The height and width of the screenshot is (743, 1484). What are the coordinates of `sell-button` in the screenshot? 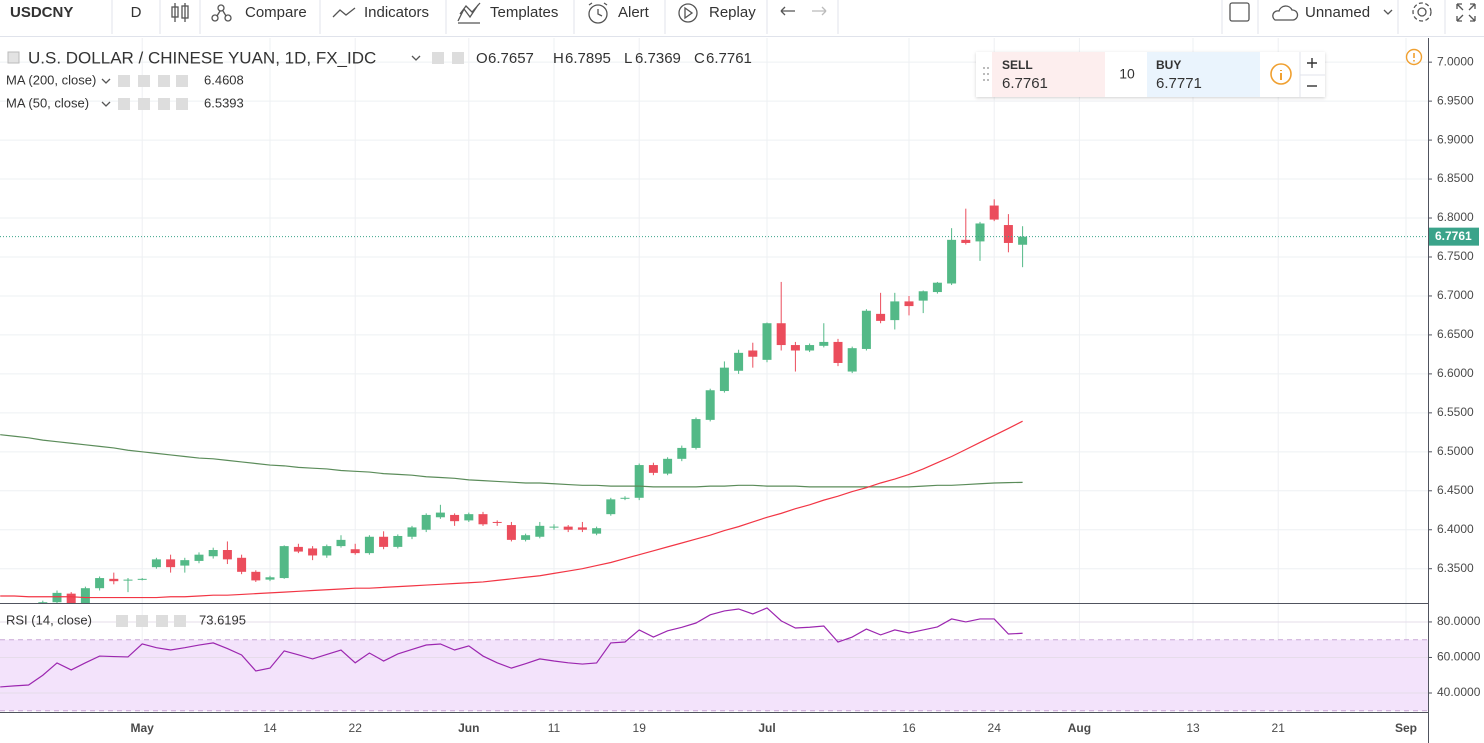 It's located at (1048, 74).